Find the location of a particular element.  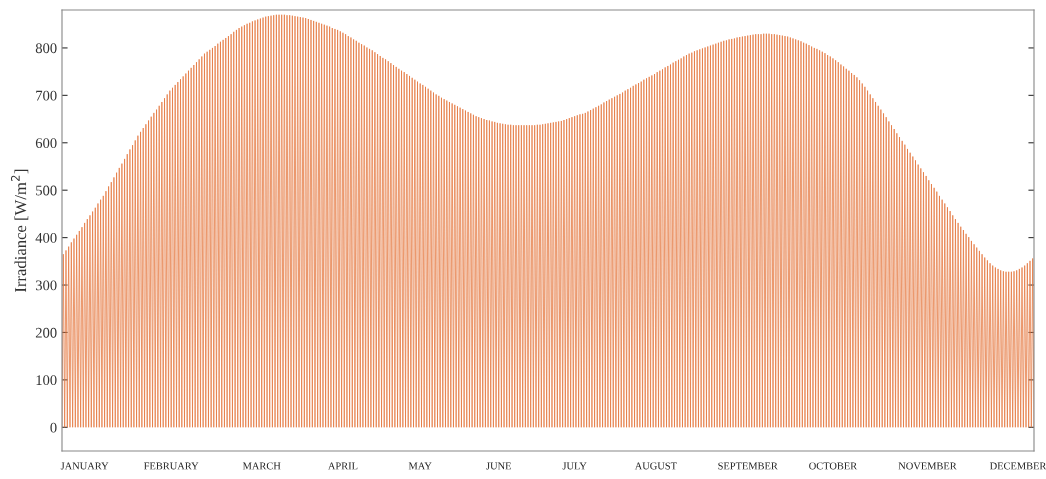

x-tick-label: APRIL is located at coordinates (343, 466).